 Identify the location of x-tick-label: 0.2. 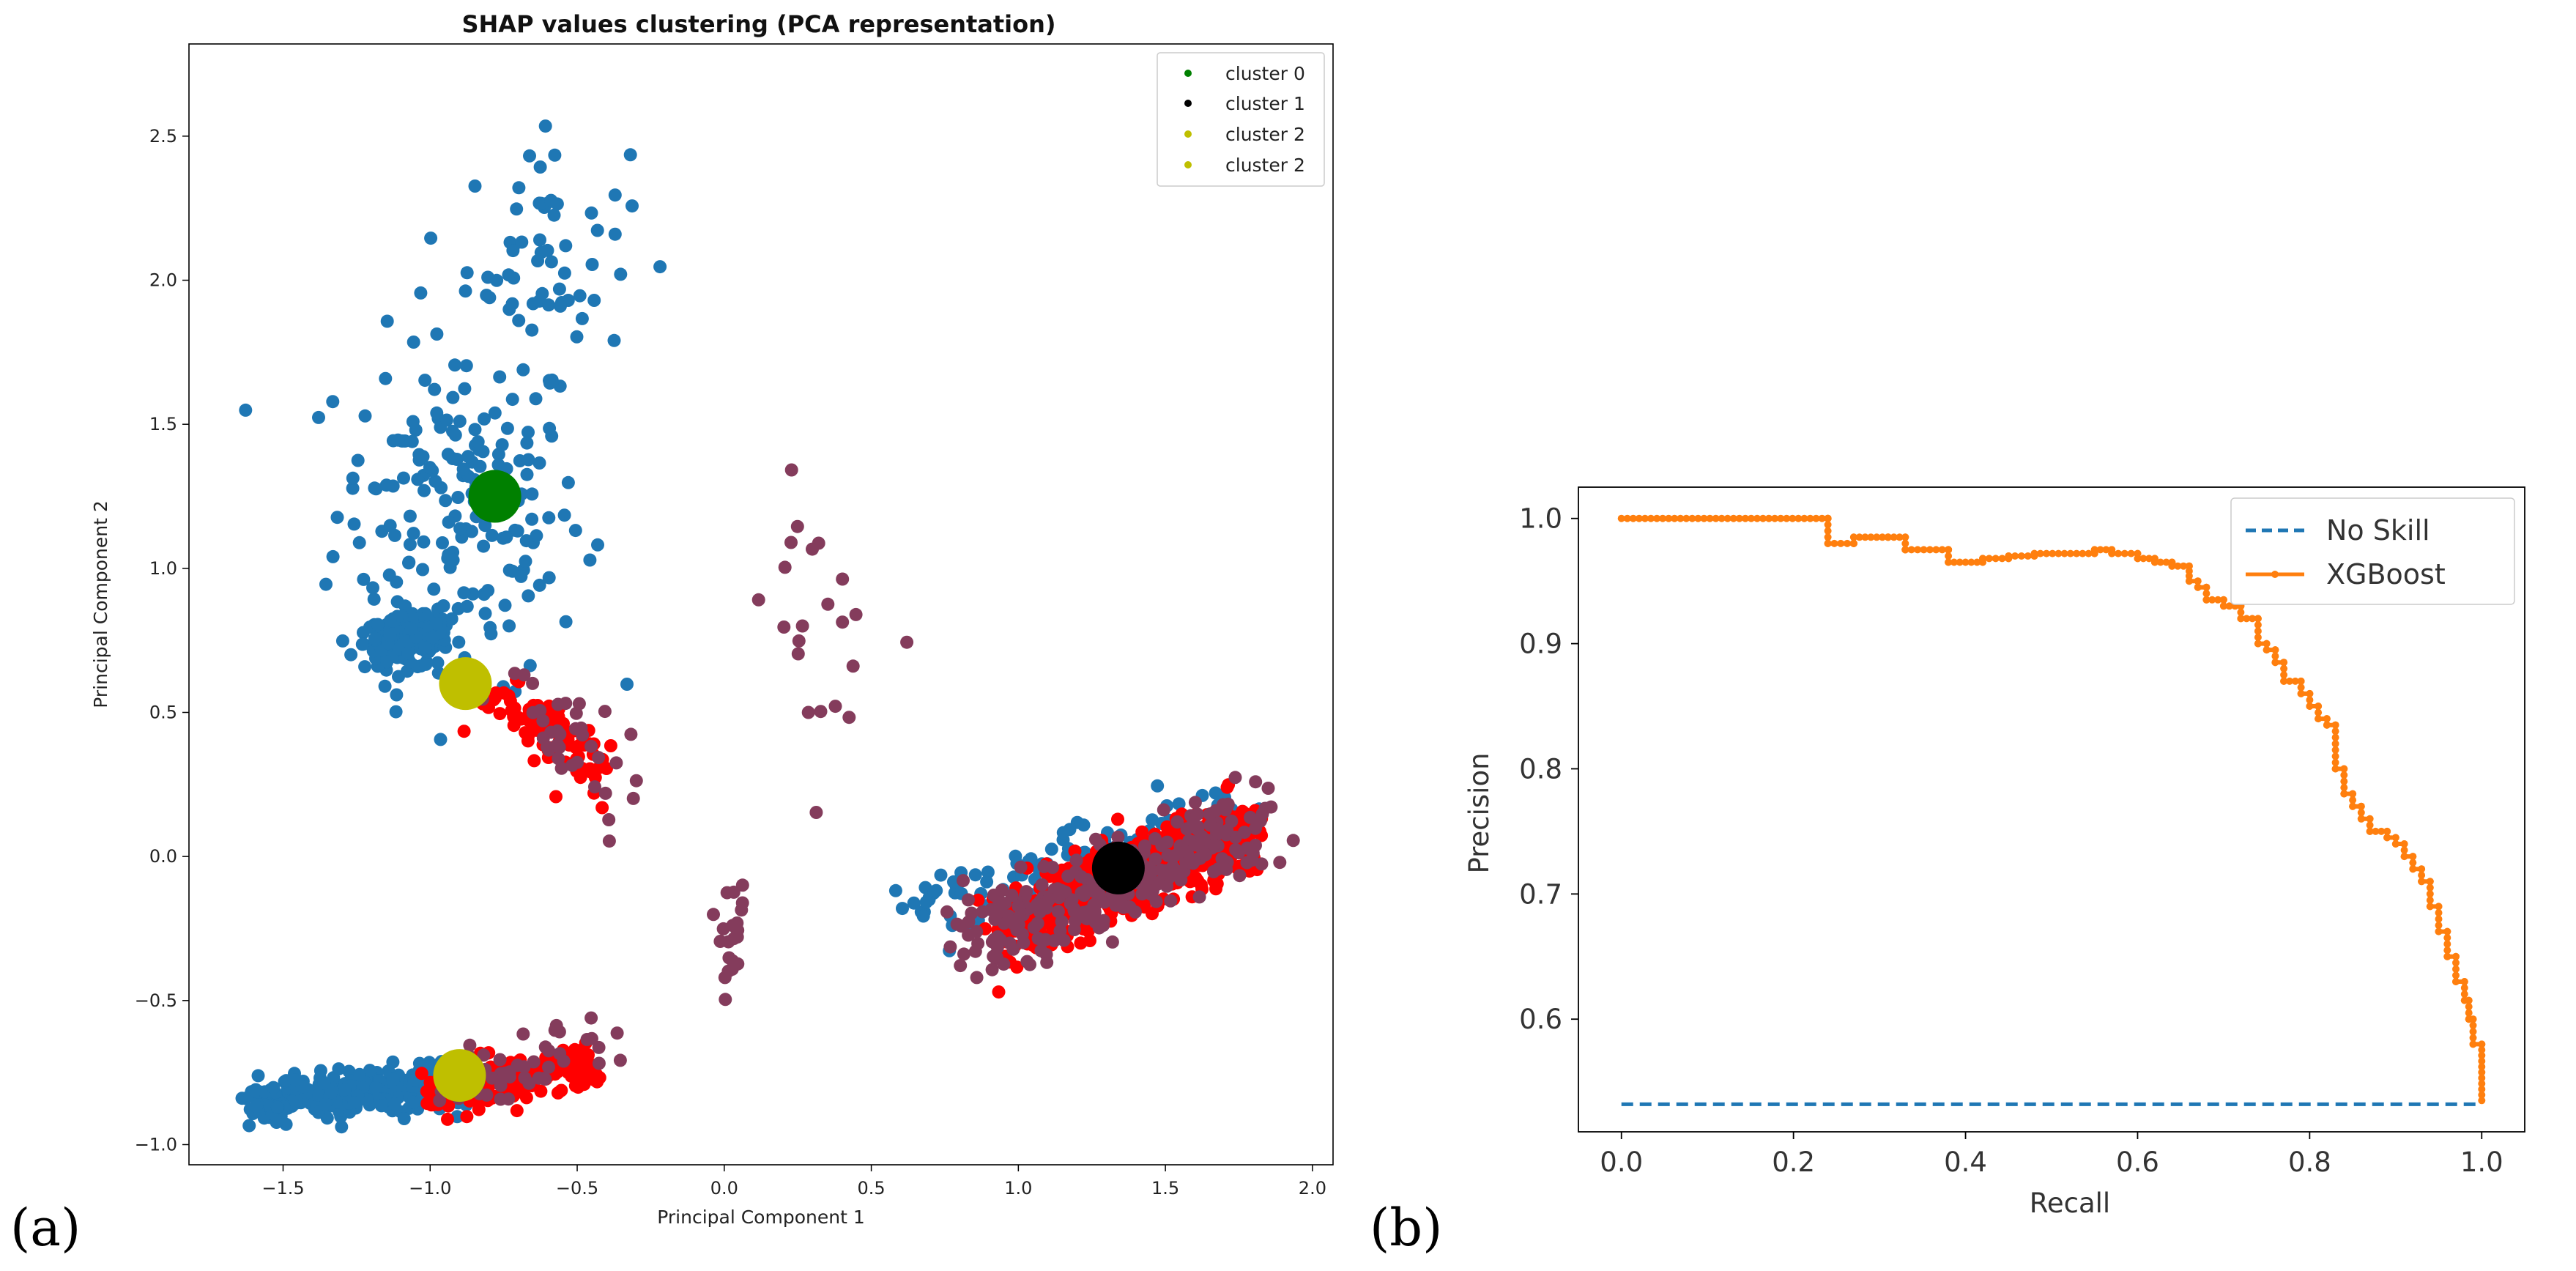
(1793, 1162).